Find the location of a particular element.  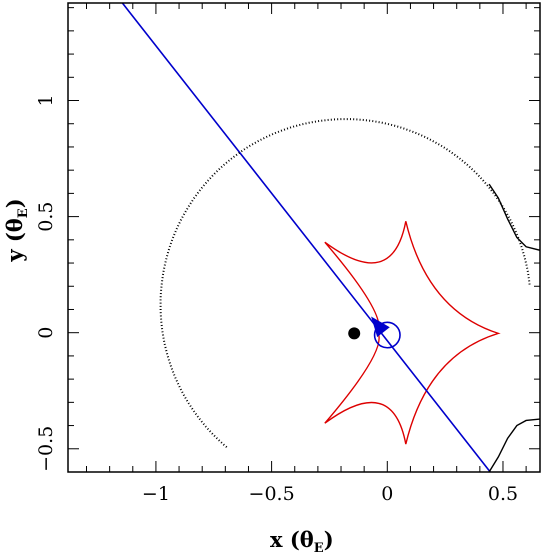

y-tick-label: 0.5 is located at coordinates (46, 216).